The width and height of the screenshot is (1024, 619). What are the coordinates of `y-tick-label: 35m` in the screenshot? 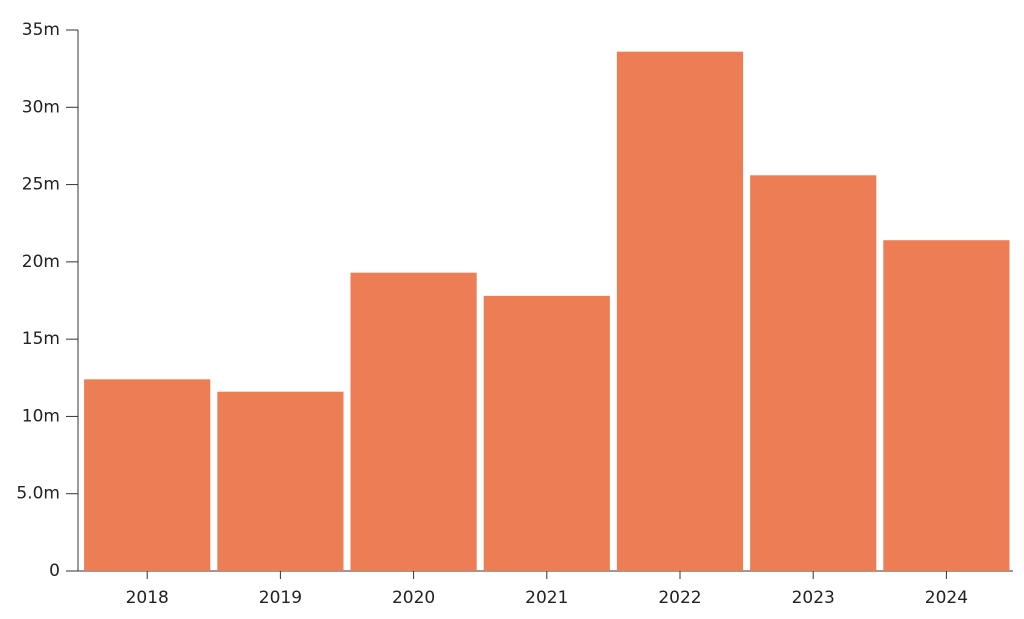 It's located at (41, 30).